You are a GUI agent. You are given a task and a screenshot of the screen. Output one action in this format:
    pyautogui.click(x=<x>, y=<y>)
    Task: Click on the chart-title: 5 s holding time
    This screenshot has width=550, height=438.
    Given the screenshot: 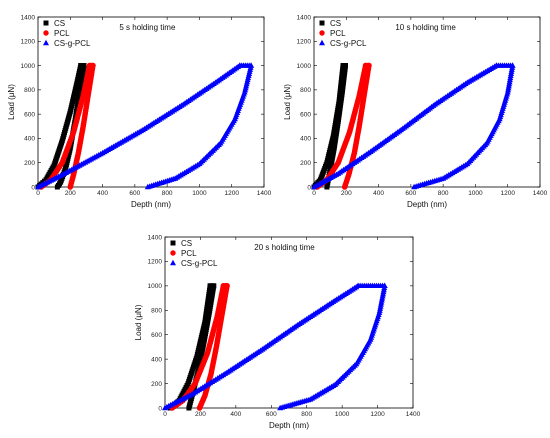 What is the action you would take?
    pyautogui.click(x=147, y=27)
    